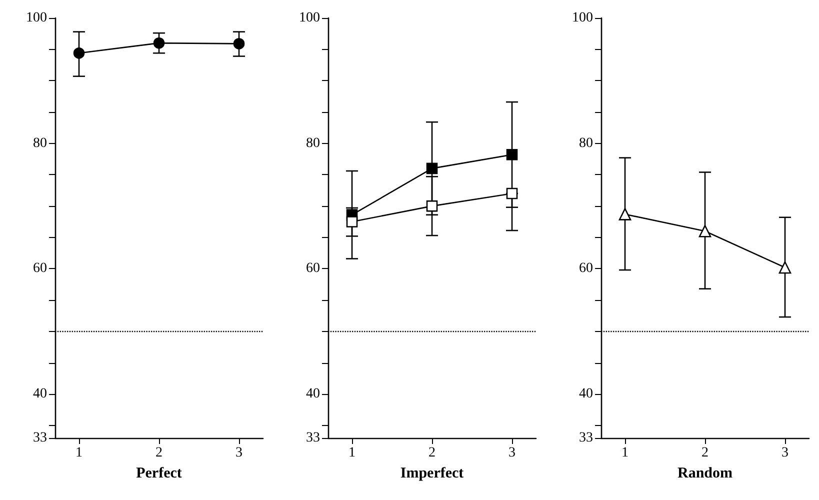 This screenshot has height=500, width=819. What do you see at coordinates (432, 474) in the screenshot?
I see `x-axis-title: Imperfect` at bounding box center [432, 474].